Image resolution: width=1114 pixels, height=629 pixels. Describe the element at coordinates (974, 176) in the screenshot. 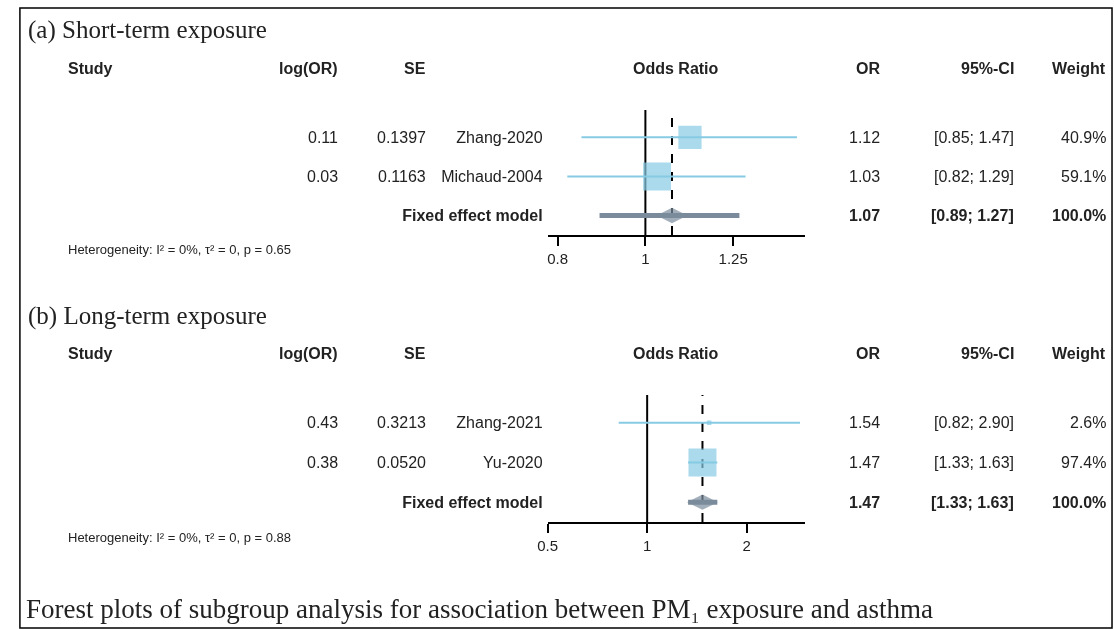

I see `text: [0.82; 1.29]` at that location.